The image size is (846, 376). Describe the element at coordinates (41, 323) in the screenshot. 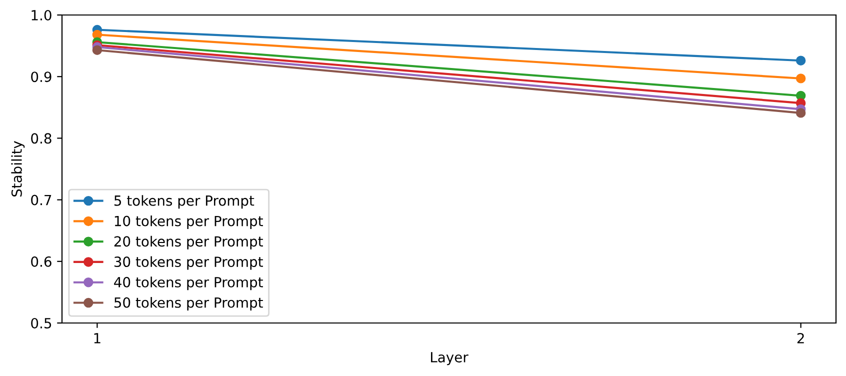

I see `y-tick-label: 0.5` at that location.